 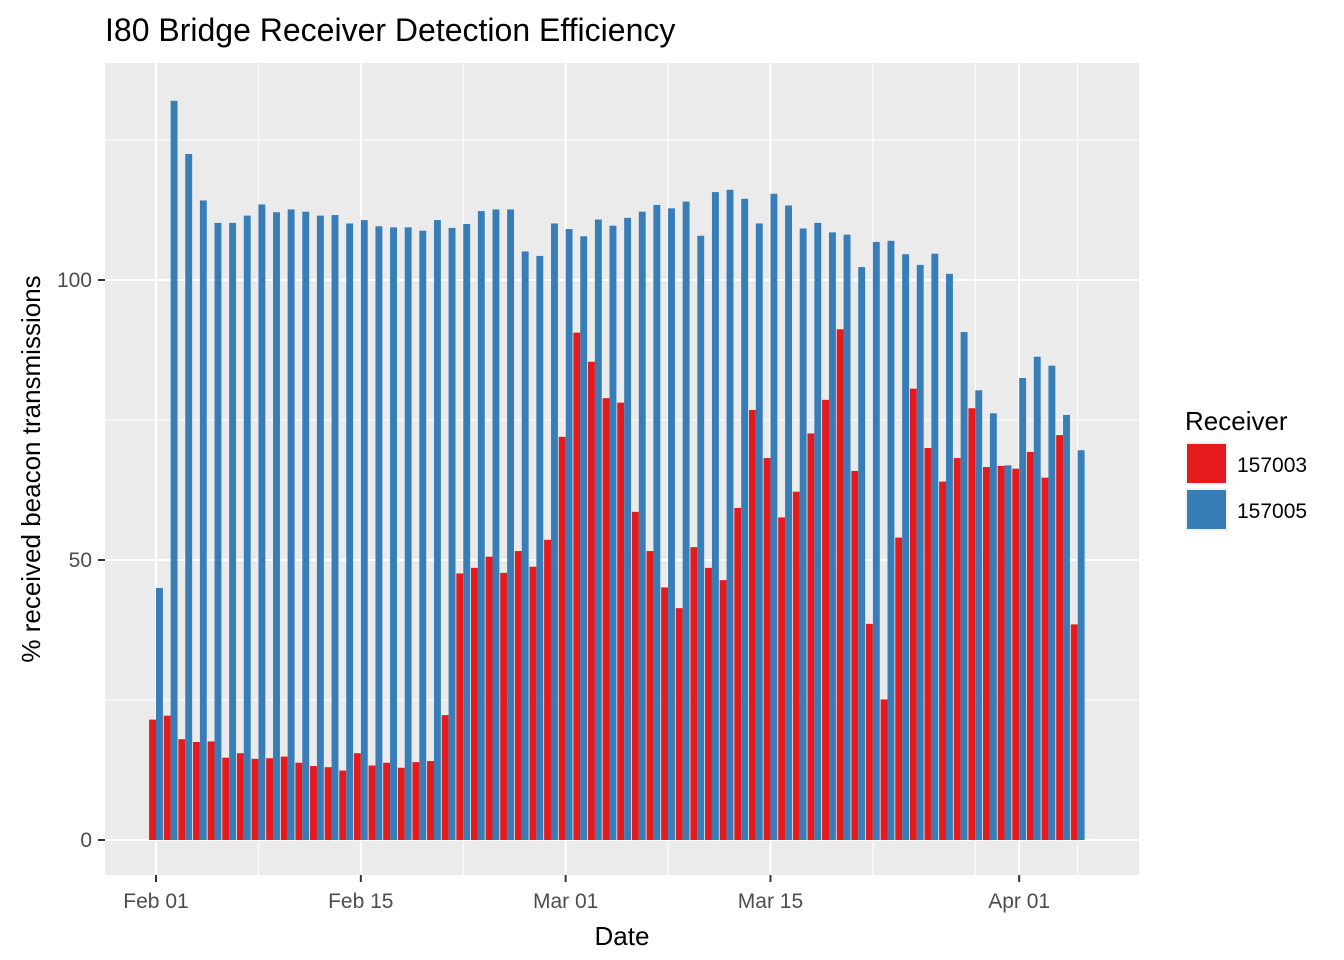 What do you see at coordinates (770, 901) in the screenshot?
I see `x-tick-label: Mar 15` at bounding box center [770, 901].